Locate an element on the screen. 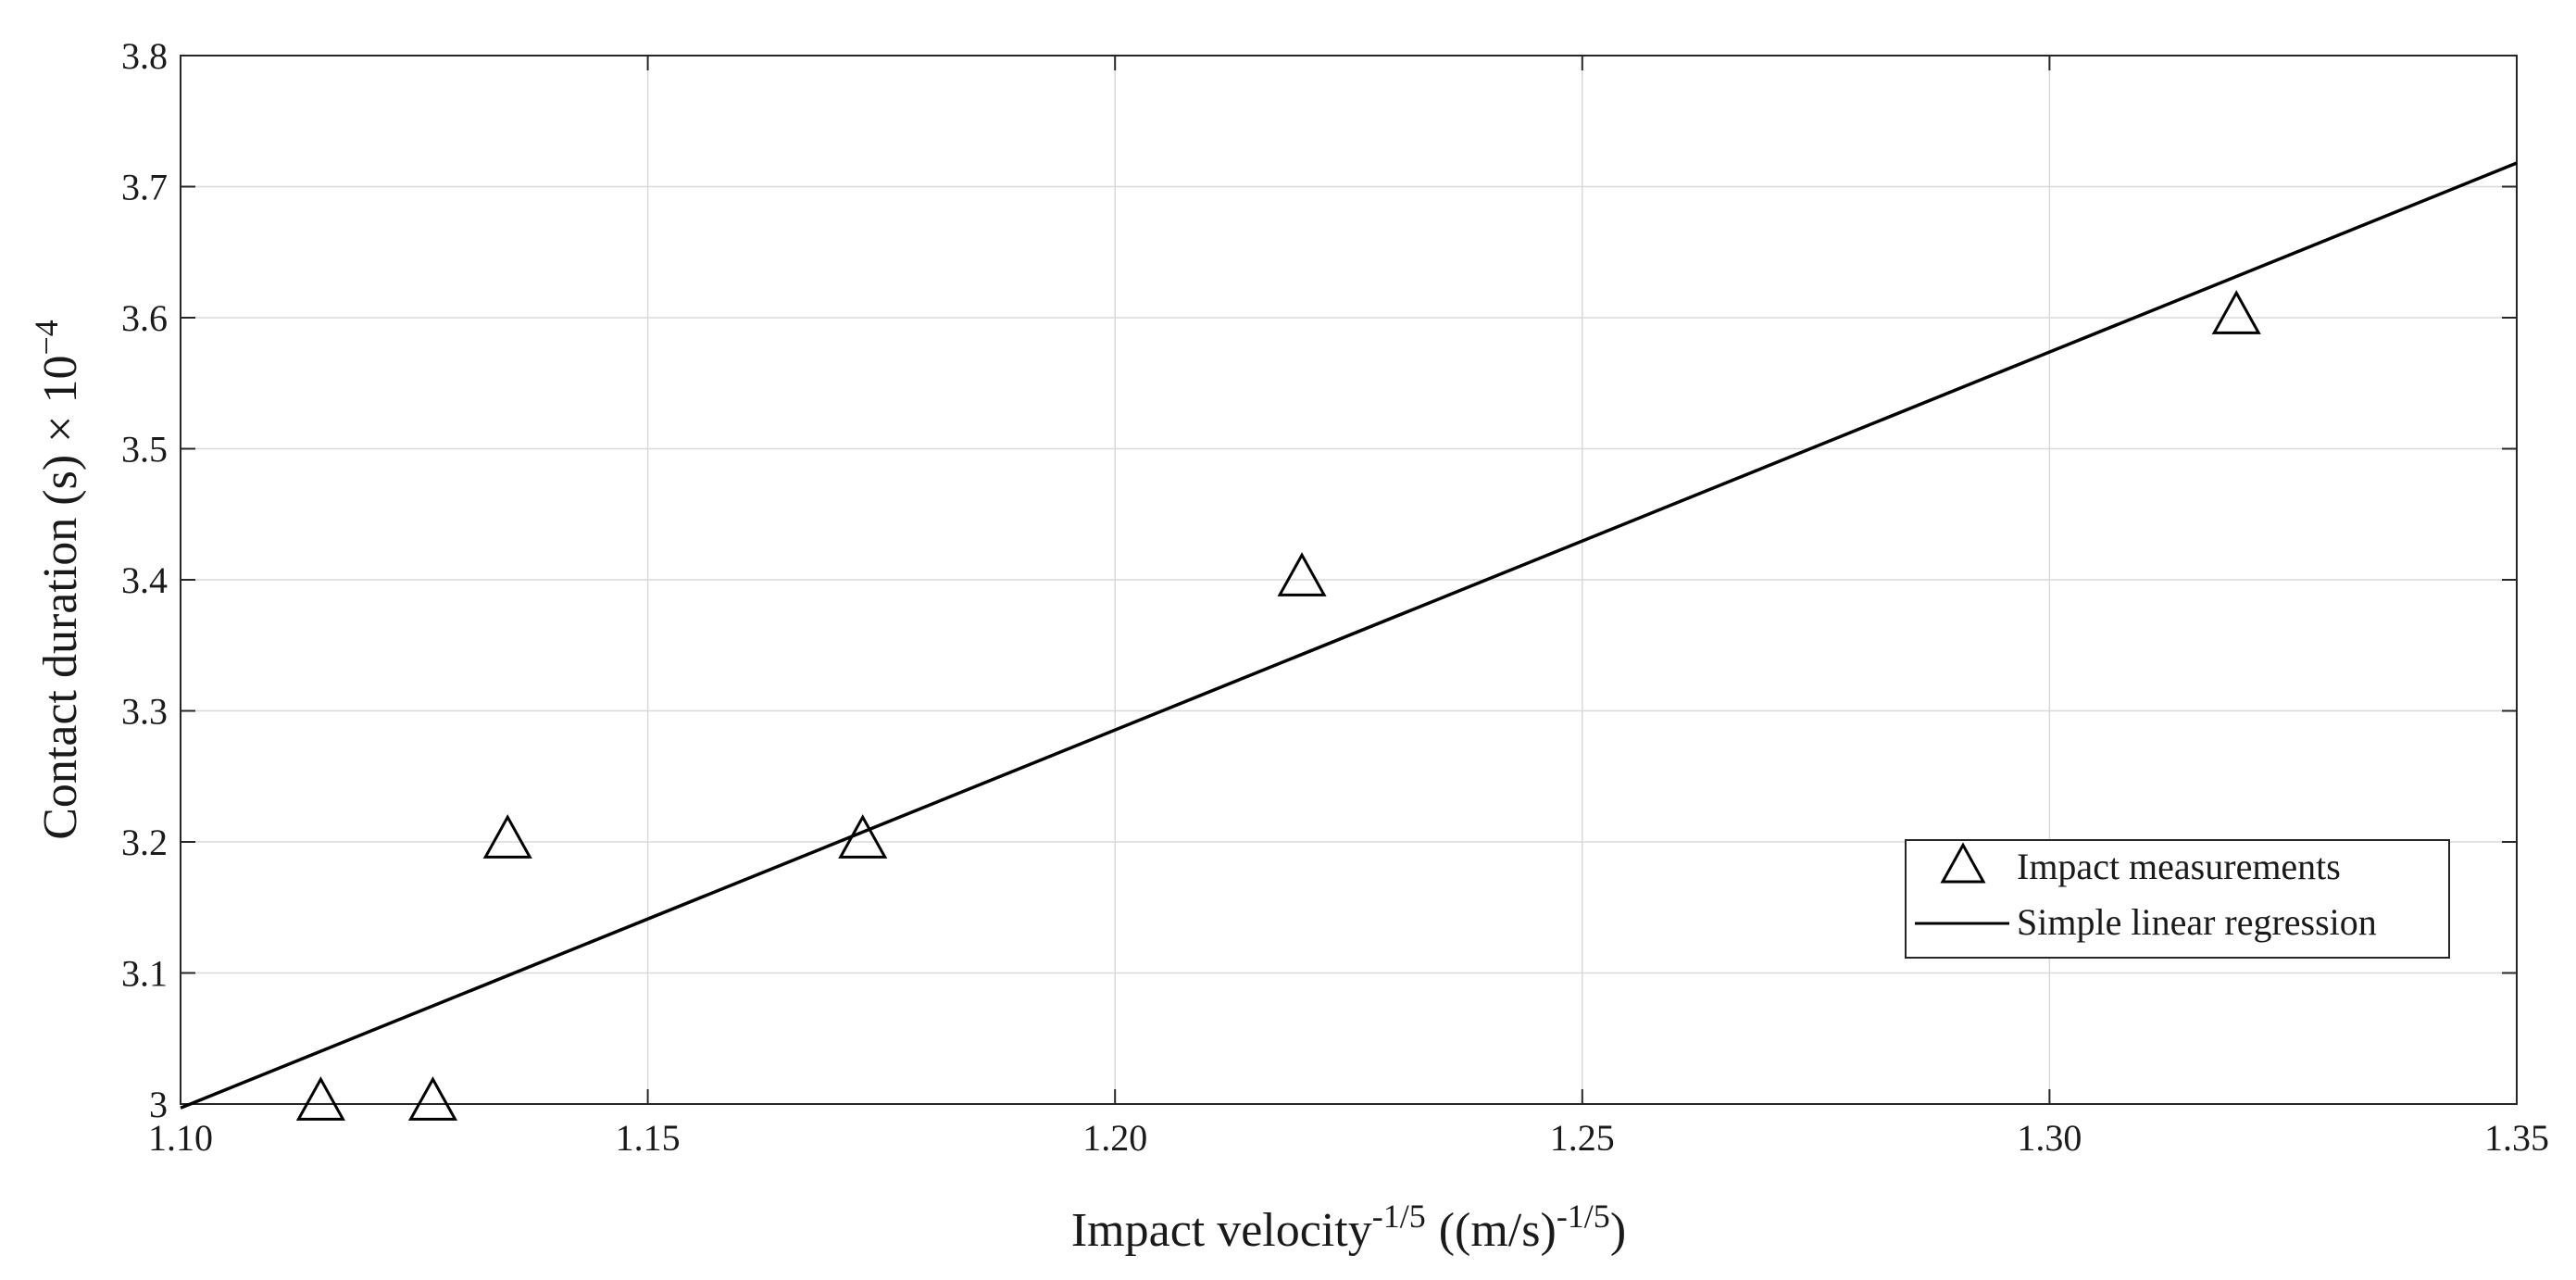 The height and width of the screenshot is (1280, 2576). x-tick-label: 1.25 is located at coordinates (1582, 1138).